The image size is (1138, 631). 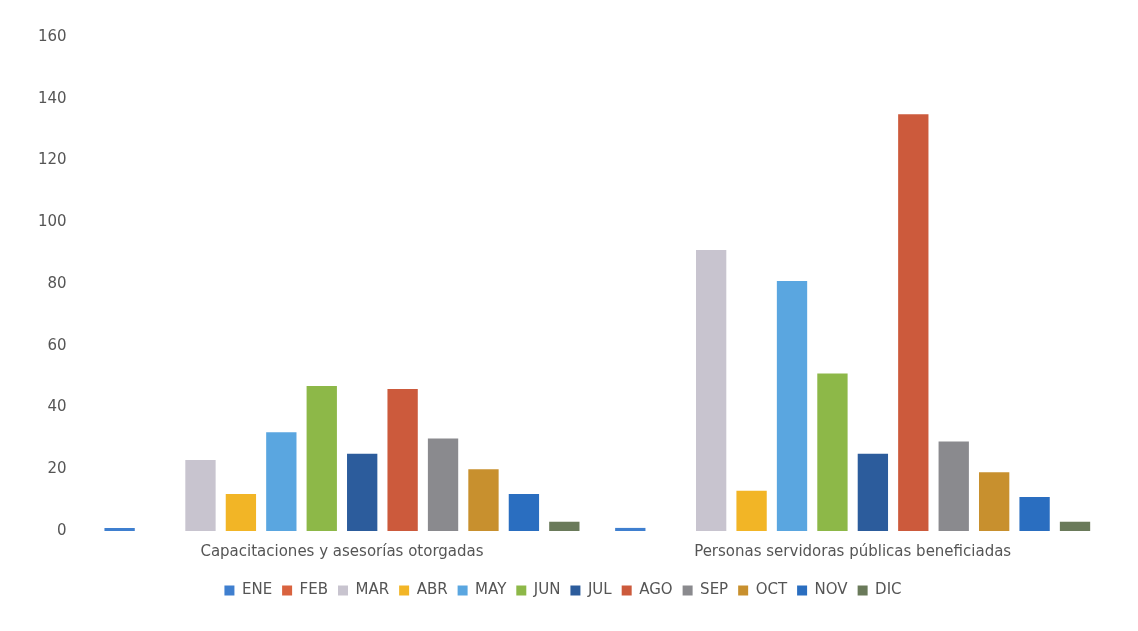 What do you see at coordinates (52, 97) in the screenshot?
I see `y-tick-label: 140` at bounding box center [52, 97].